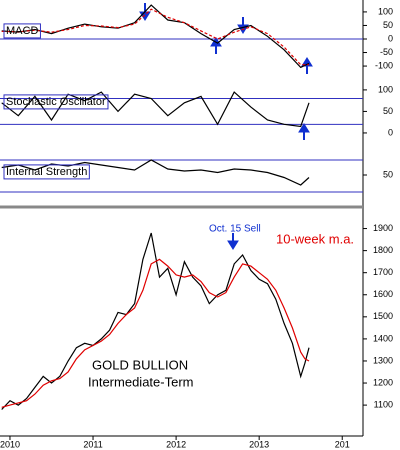 This screenshot has width=400, height=450. What do you see at coordinates (383, 272) in the screenshot?
I see `y-tick-label: 1700` at bounding box center [383, 272].